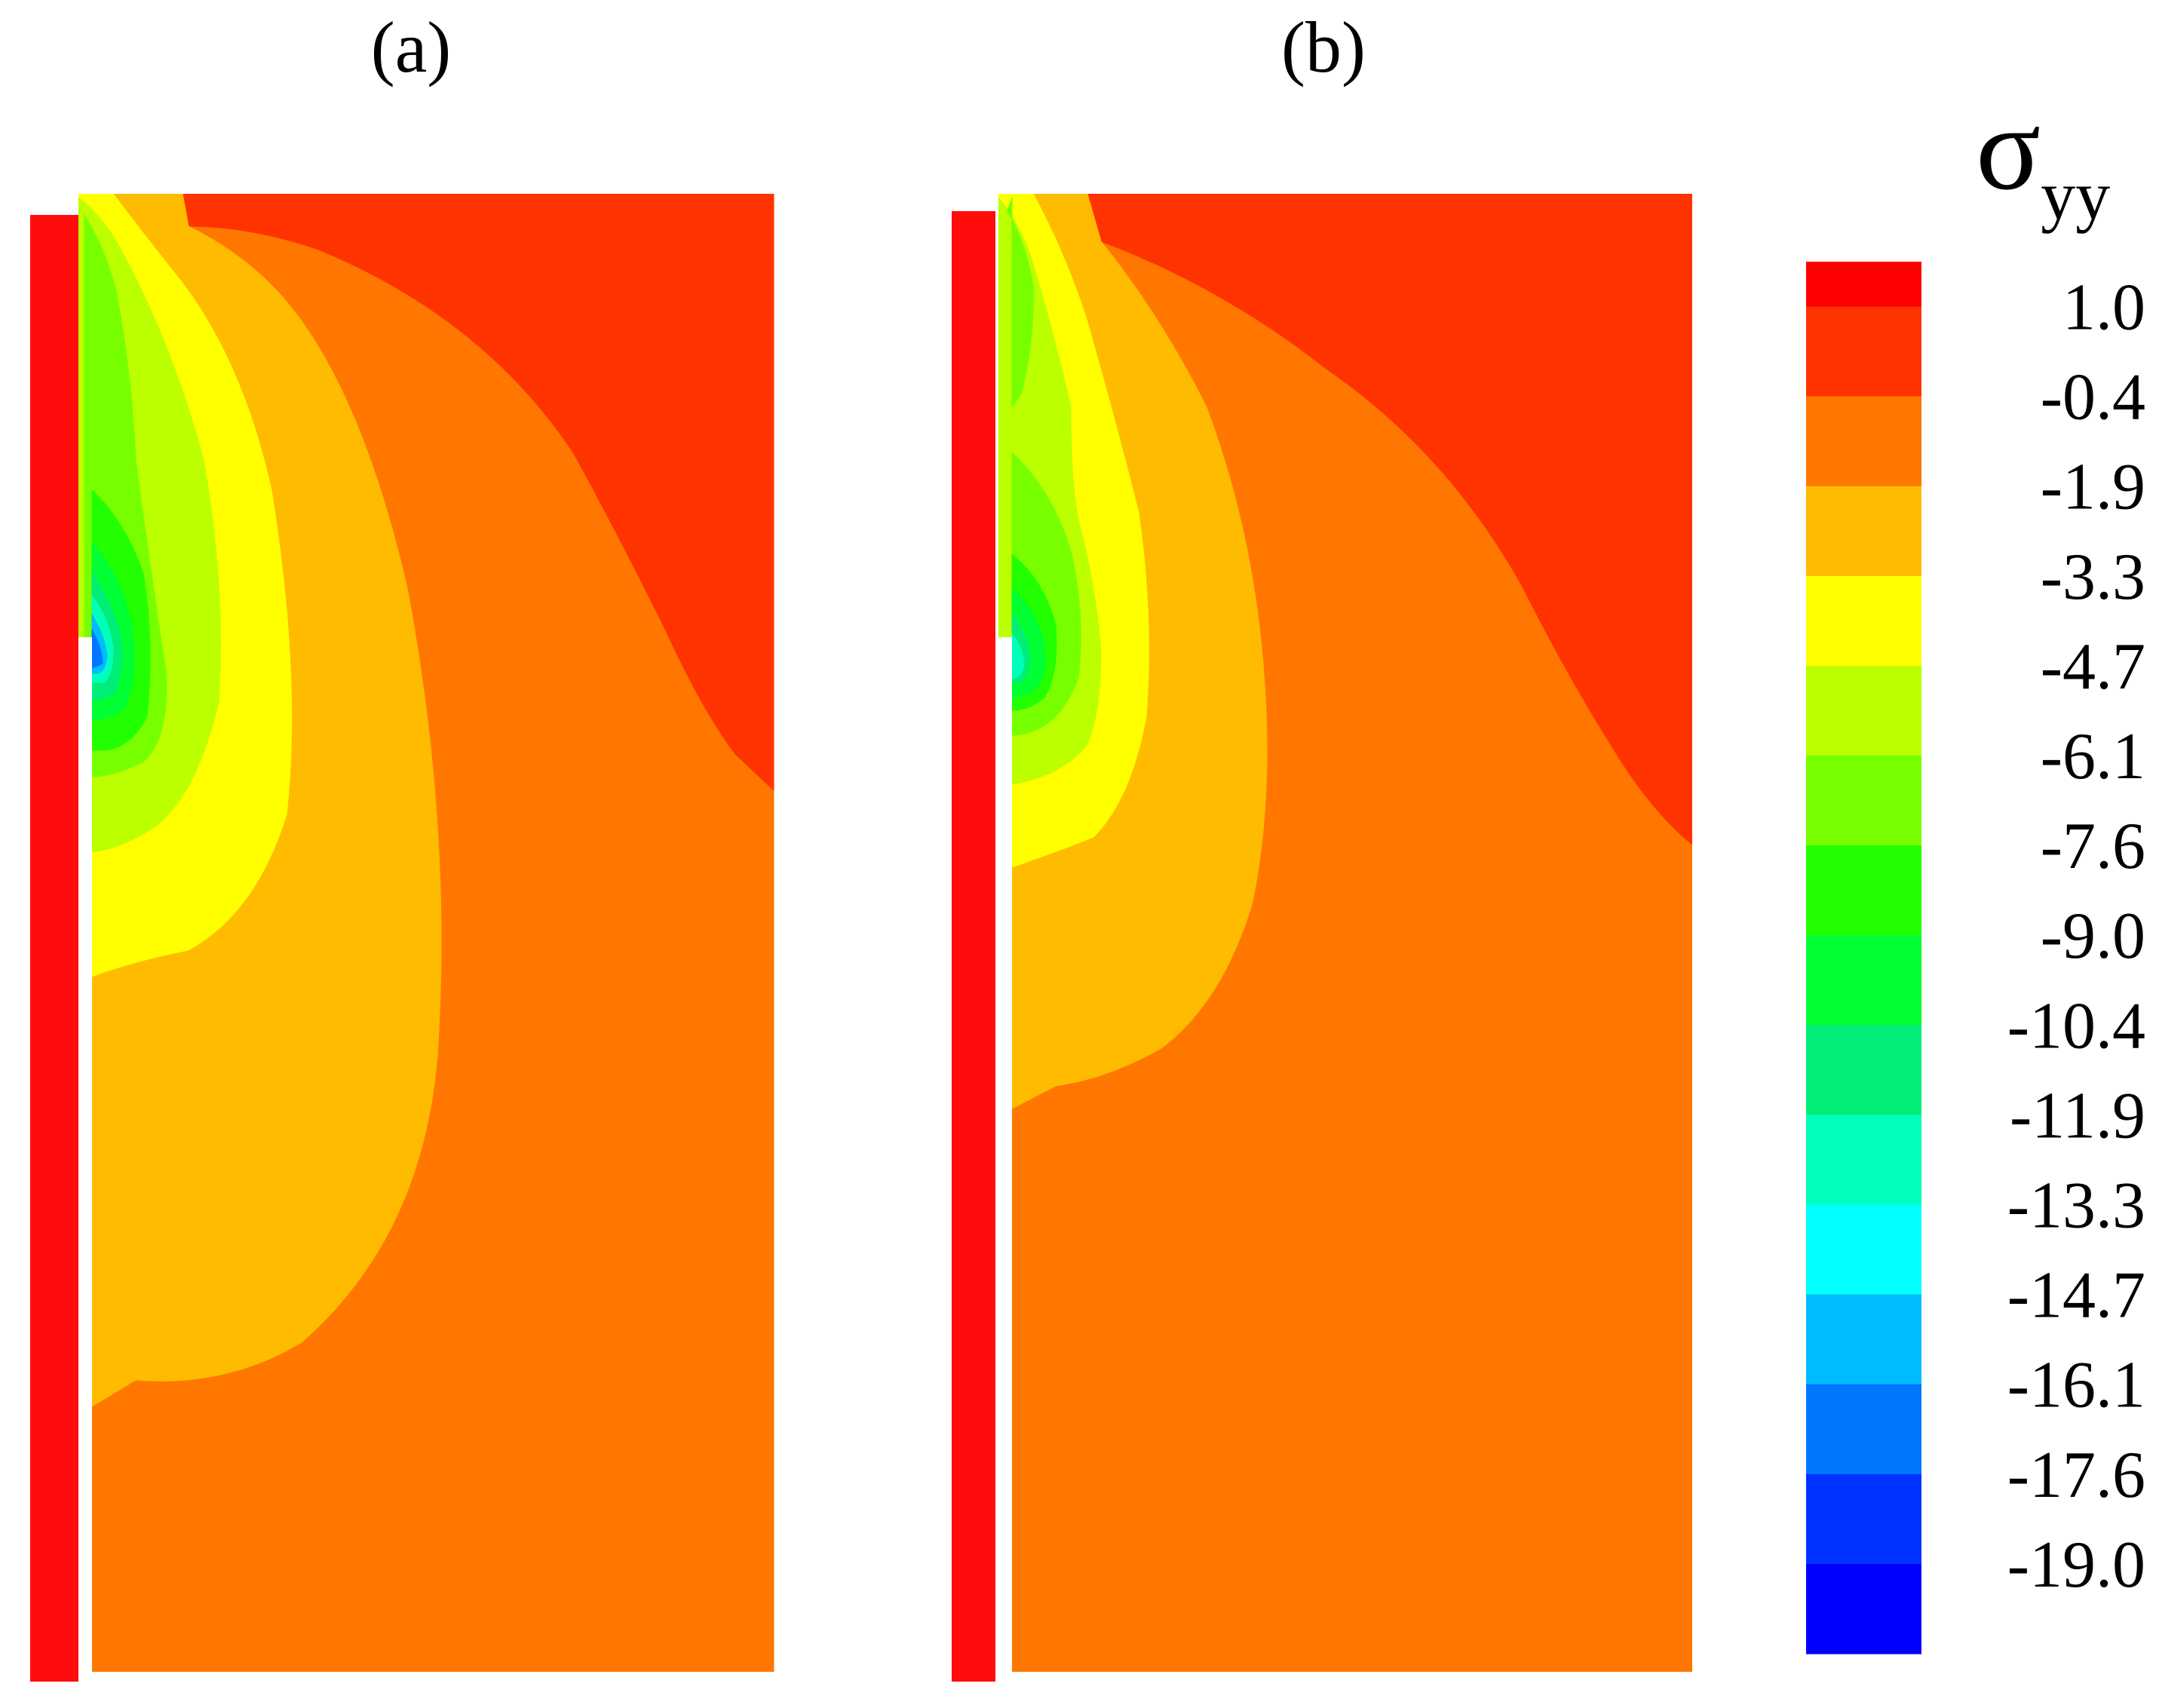  I want to click on panel-b-label: (b), so click(1323, 47).